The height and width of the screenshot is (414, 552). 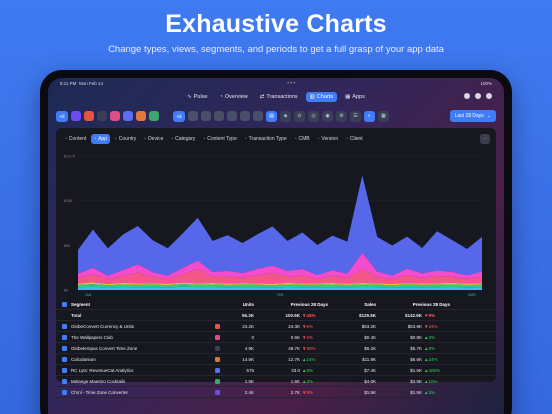 What do you see at coordinates (472, 116) in the screenshot?
I see `period-selector-button: Last 28 Days ⌄` at bounding box center [472, 116].